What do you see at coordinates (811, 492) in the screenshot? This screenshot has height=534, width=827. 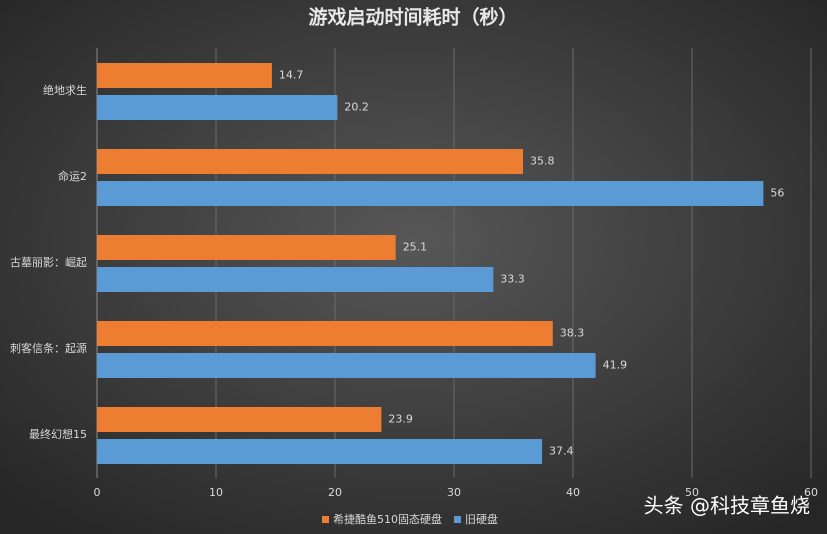 I see `x-tick-label: 60` at bounding box center [811, 492].